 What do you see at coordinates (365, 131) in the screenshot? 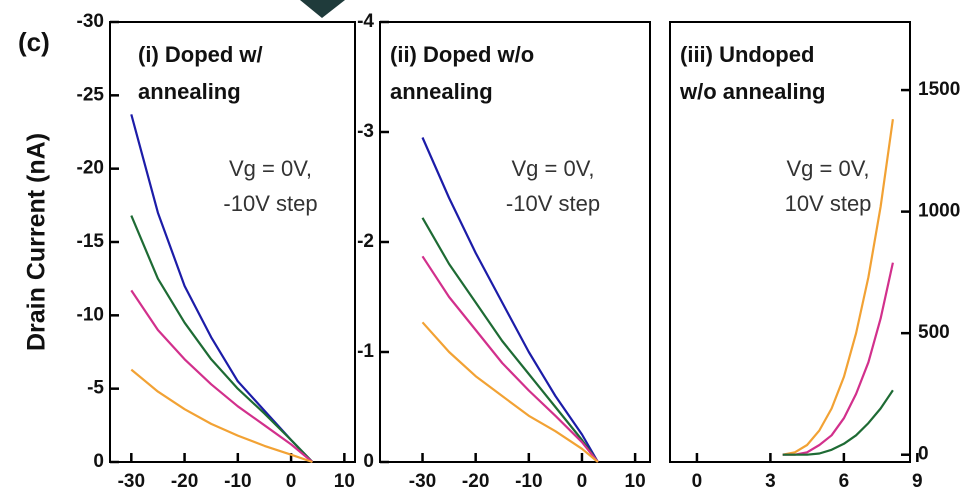
I see `y-tick-label: -3` at bounding box center [365, 131].